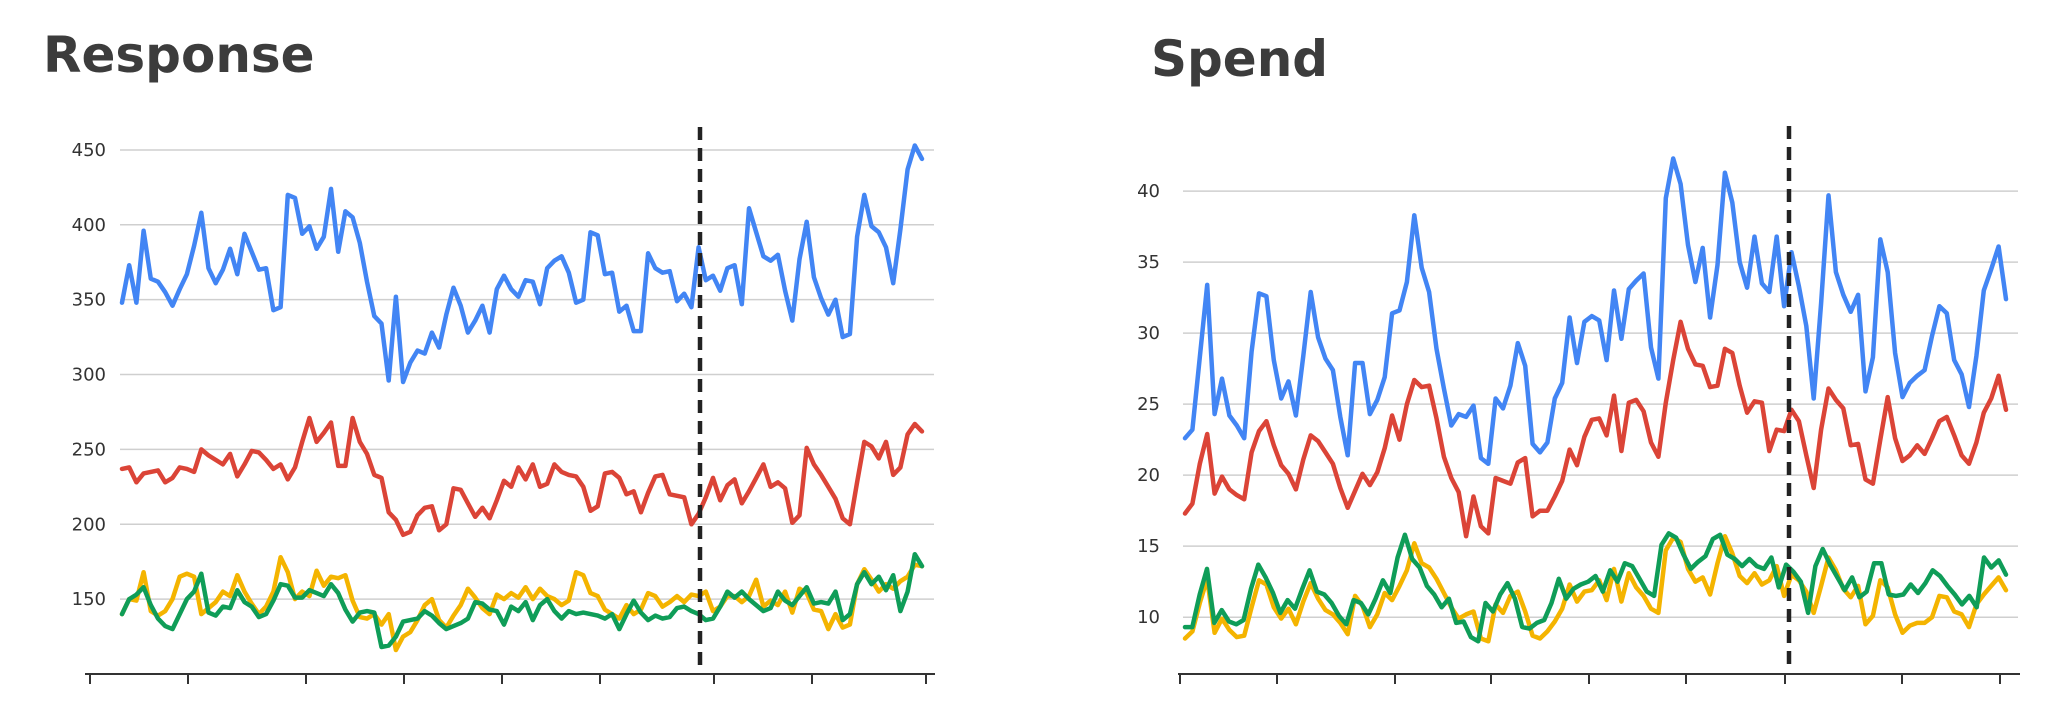  Describe the element at coordinates (89, 599) in the screenshot. I see `y-tick-label: 150` at that location.